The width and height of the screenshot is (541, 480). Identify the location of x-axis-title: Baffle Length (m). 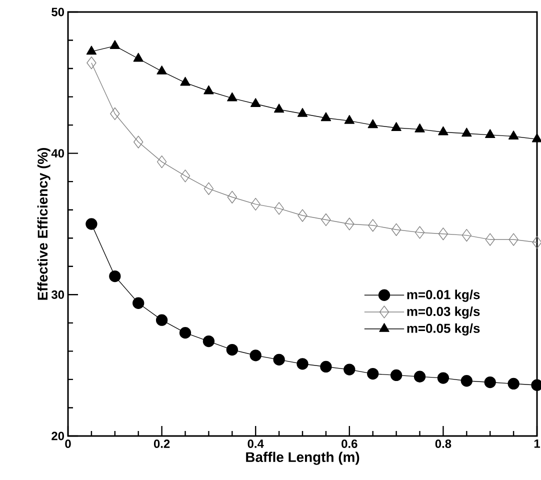
(303, 458).